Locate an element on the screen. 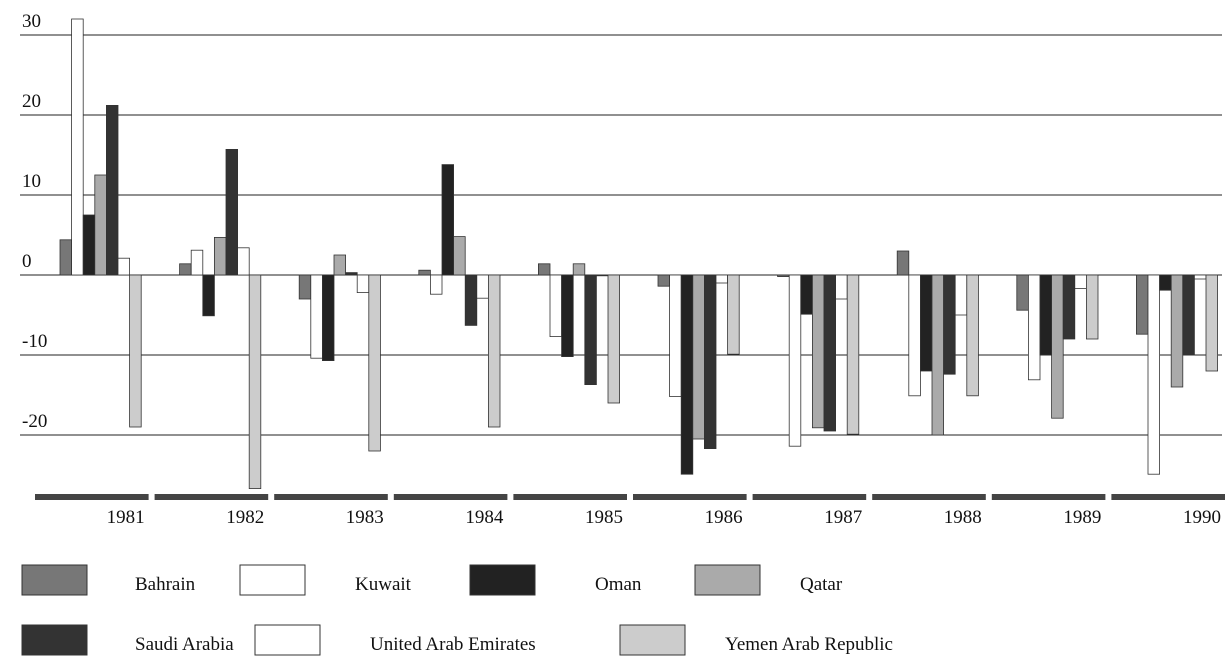 Image resolution: width=1229 pixels, height=662 pixels. x-tick-label: 1989 is located at coordinates (1082, 517).